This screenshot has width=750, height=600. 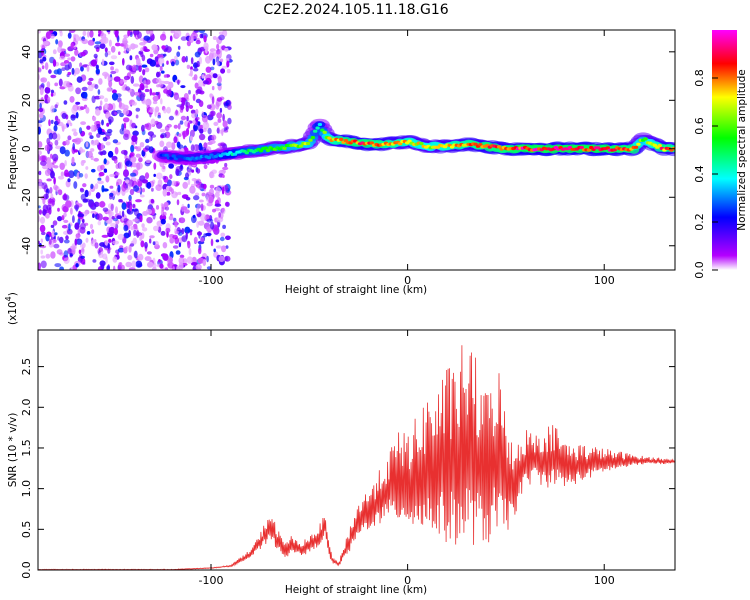 I want to click on colorbar-label: Normalized spectral amplitude, so click(x=742, y=149).